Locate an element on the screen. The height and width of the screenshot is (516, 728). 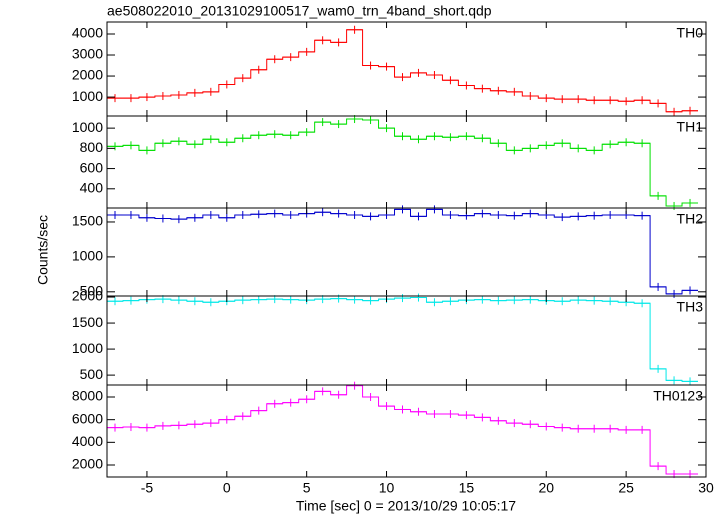
x-tick-label: 20 is located at coordinates (546, 488).